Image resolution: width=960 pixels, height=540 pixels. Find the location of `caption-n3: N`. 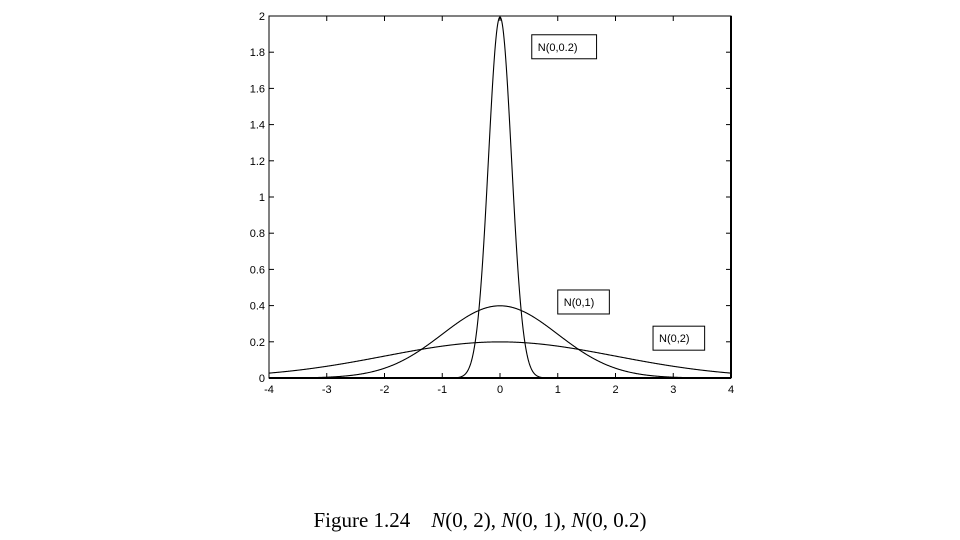

caption-n3: N is located at coordinates (578, 520).